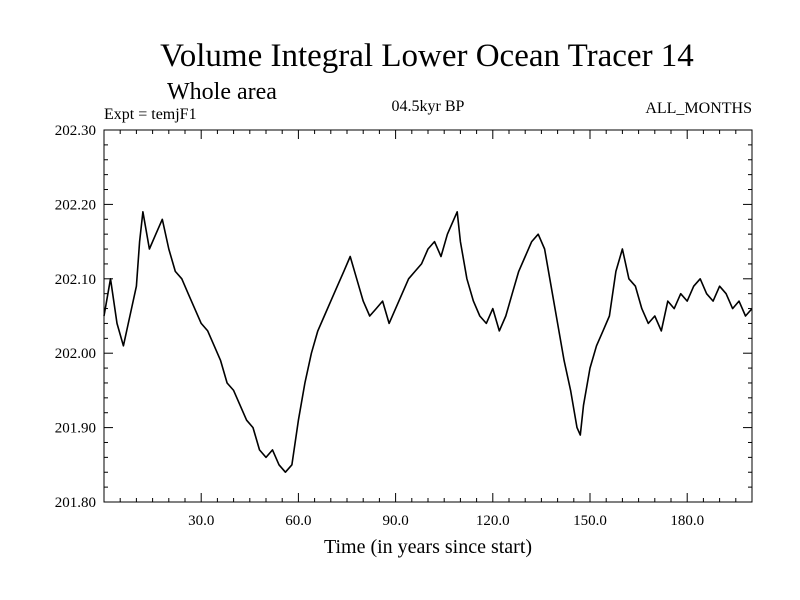 This screenshot has width=800, height=600. I want to click on x-tick-label: 150.0, so click(590, 521).